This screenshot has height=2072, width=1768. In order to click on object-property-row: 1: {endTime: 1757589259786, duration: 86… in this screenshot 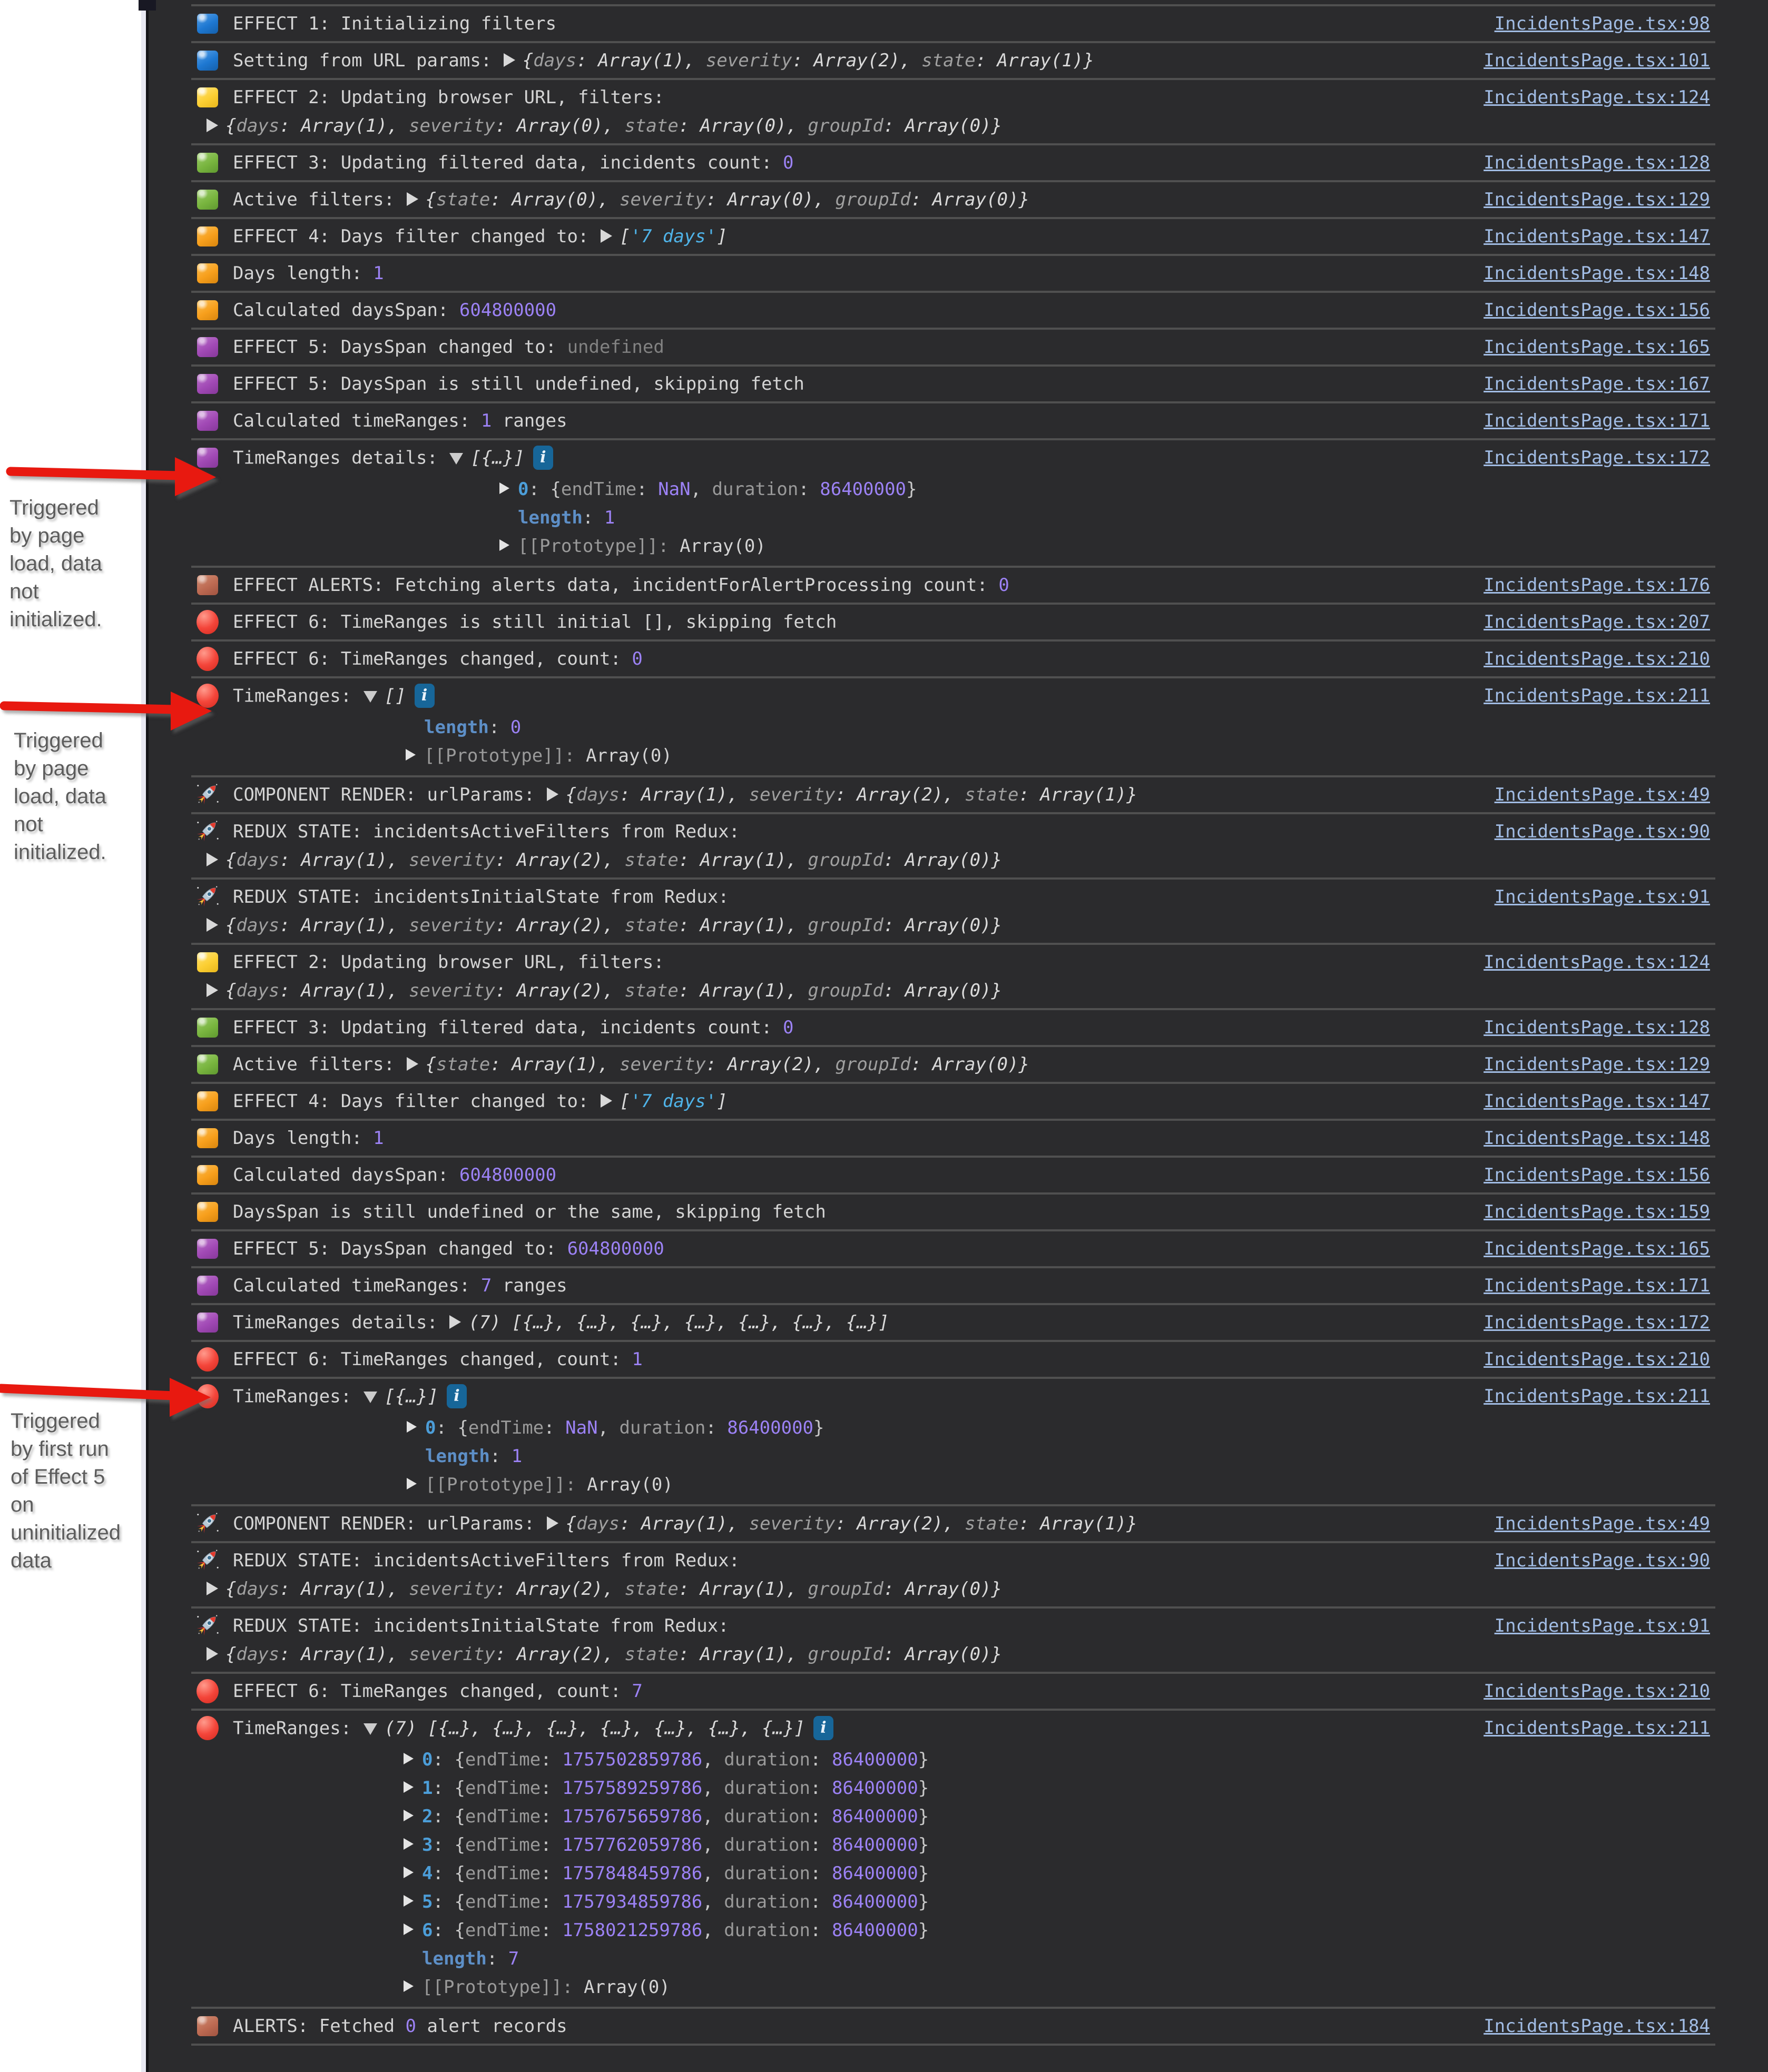, I will do `click(1057, 1788)`.